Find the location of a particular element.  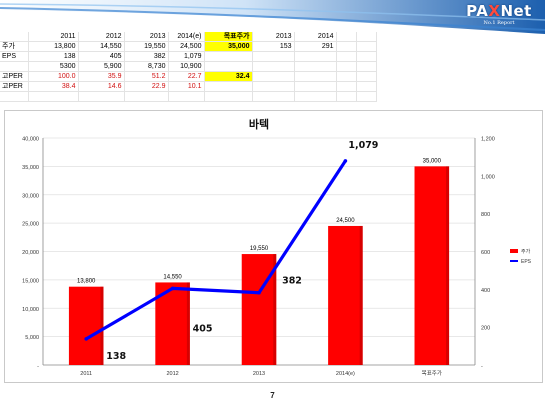

sheet-cell: 13,800 is located at coordinates (53, 46).